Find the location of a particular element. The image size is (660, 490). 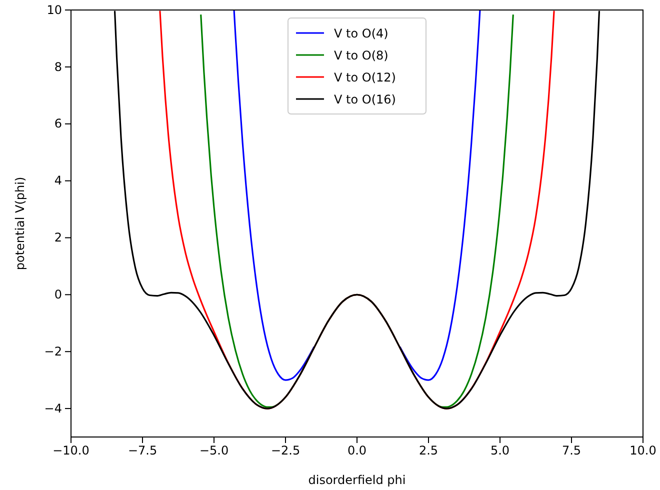

legend-label: V to O(12) is located at coordinates (365, 77).